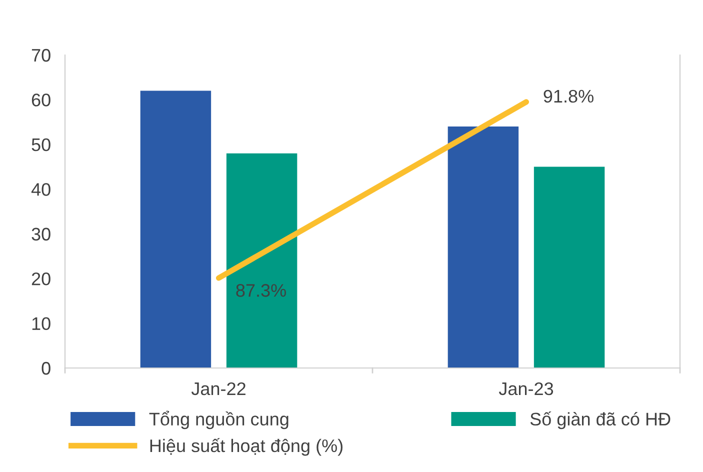 The image size is (703, 472). Describe the element at coordinates (526, 389) in the screenshot. I see `x-tick-label: Jan-23` at that location.